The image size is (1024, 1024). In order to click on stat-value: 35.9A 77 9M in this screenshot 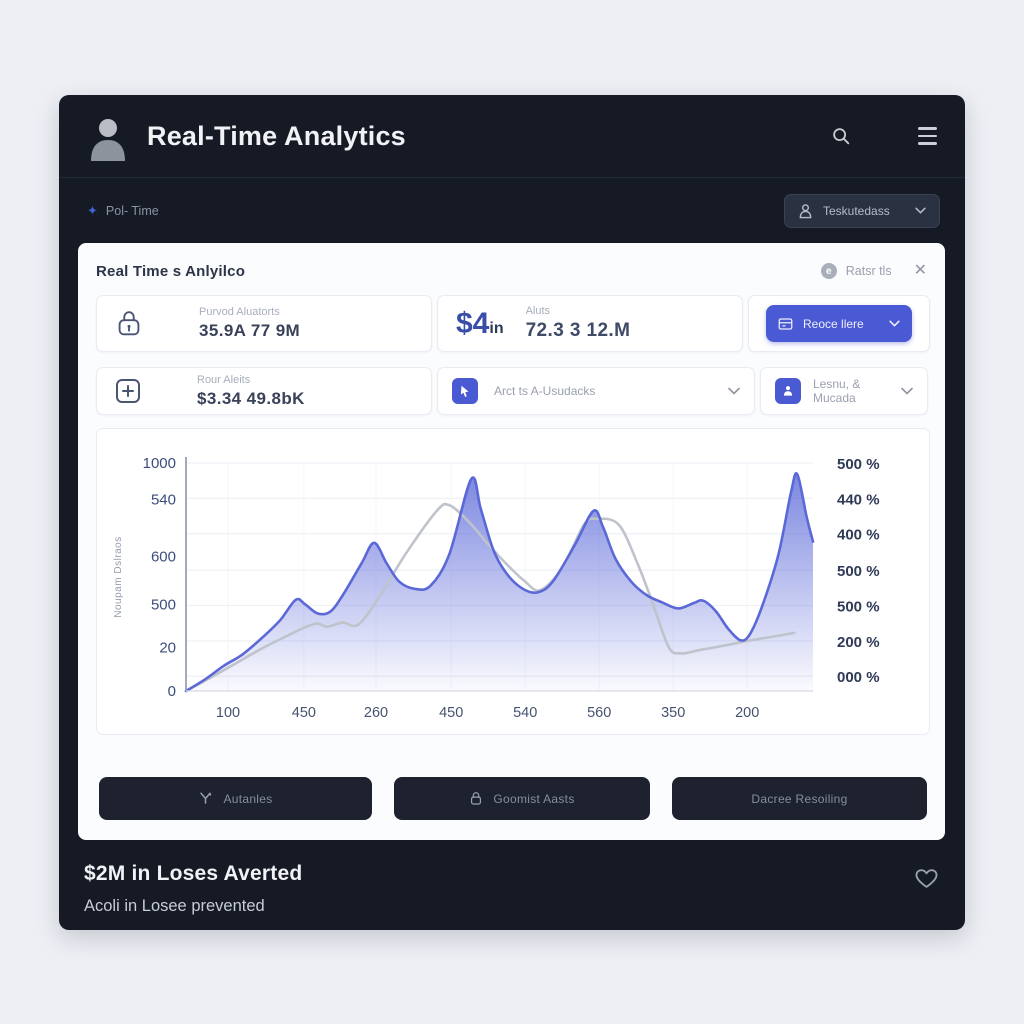, I will do `click(250, 330)`.